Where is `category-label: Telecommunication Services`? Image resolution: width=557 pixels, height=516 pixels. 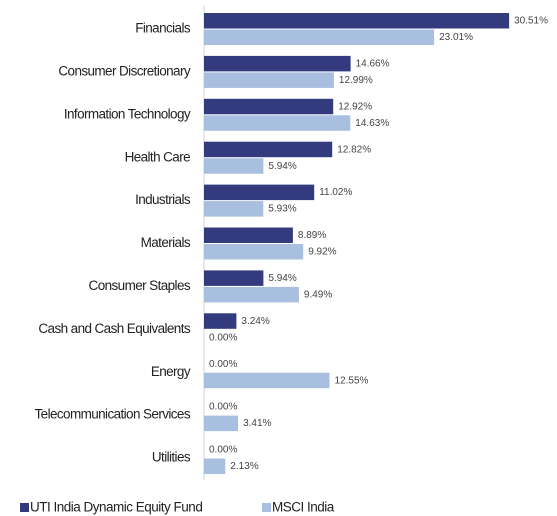
category-label: Telecommunication Services is located at coordinates (113, 414).